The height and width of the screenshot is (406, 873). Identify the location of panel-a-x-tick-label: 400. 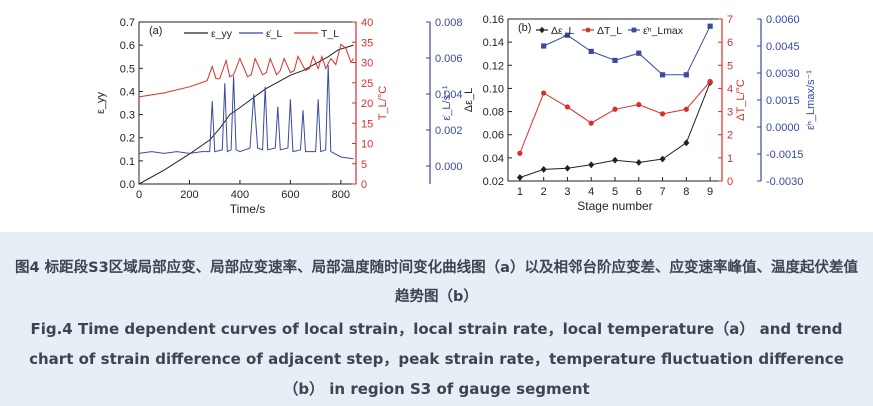
(240, 195).